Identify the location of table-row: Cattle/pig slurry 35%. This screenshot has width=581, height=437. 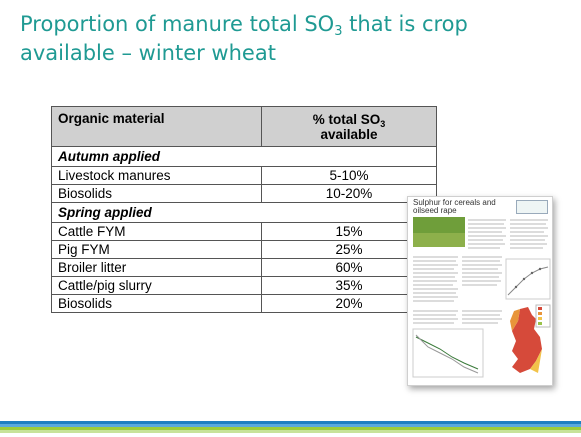
(244, 285).